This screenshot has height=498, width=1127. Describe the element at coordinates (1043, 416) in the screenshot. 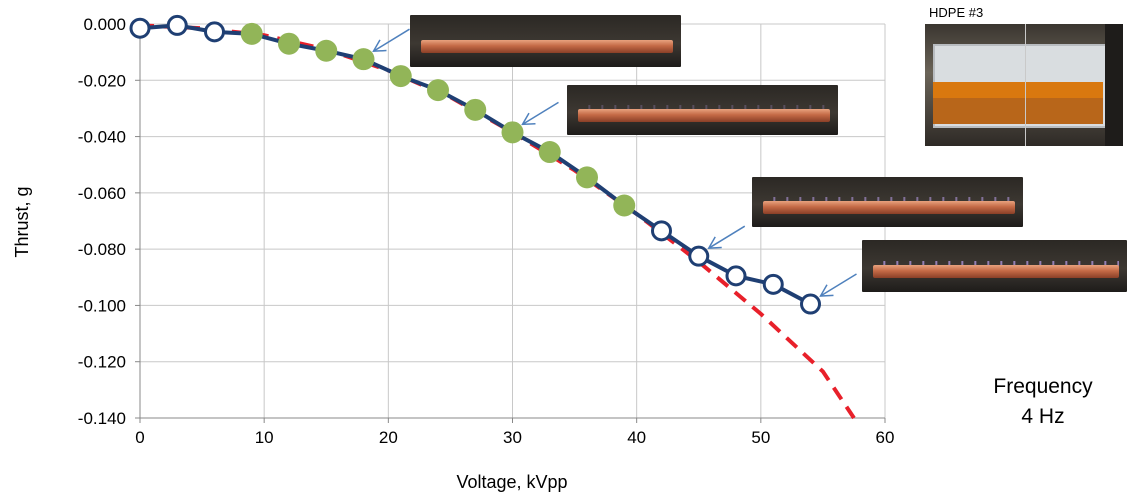

I see `frequency-label-line2: 4 Hz` at that location.